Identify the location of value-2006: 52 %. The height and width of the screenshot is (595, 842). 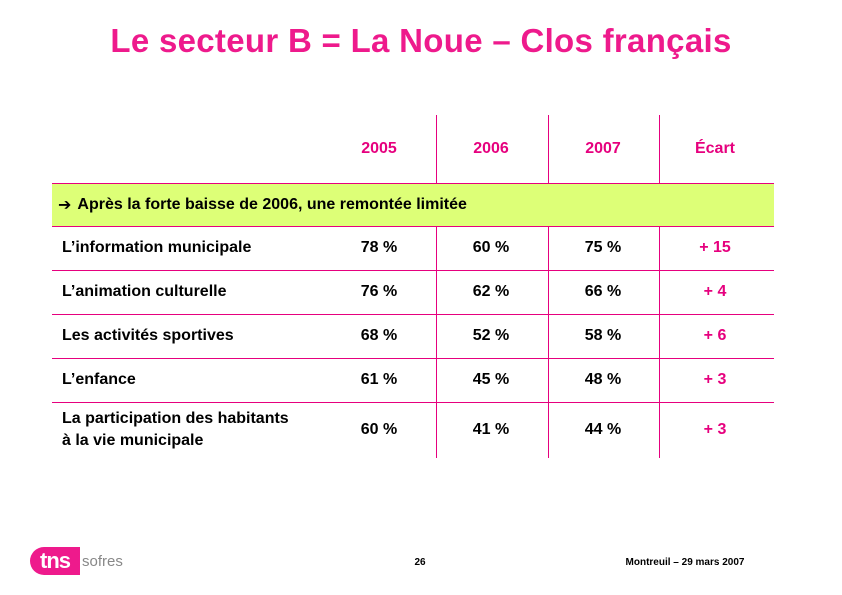
(491, 335).